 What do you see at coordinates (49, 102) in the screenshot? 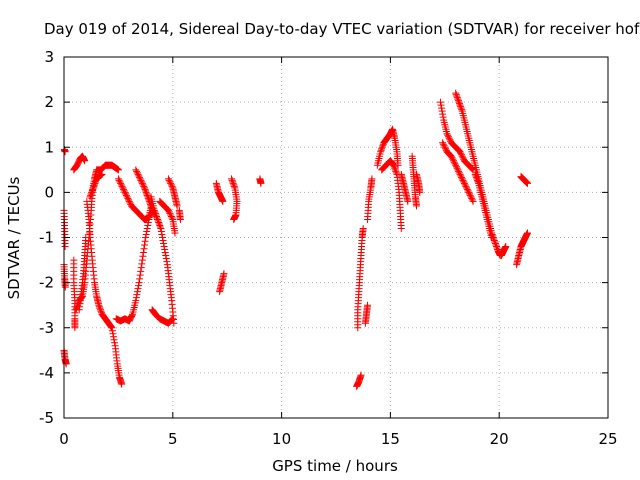
I see `y-tick-label: 2` at bounding box center [49, 102].